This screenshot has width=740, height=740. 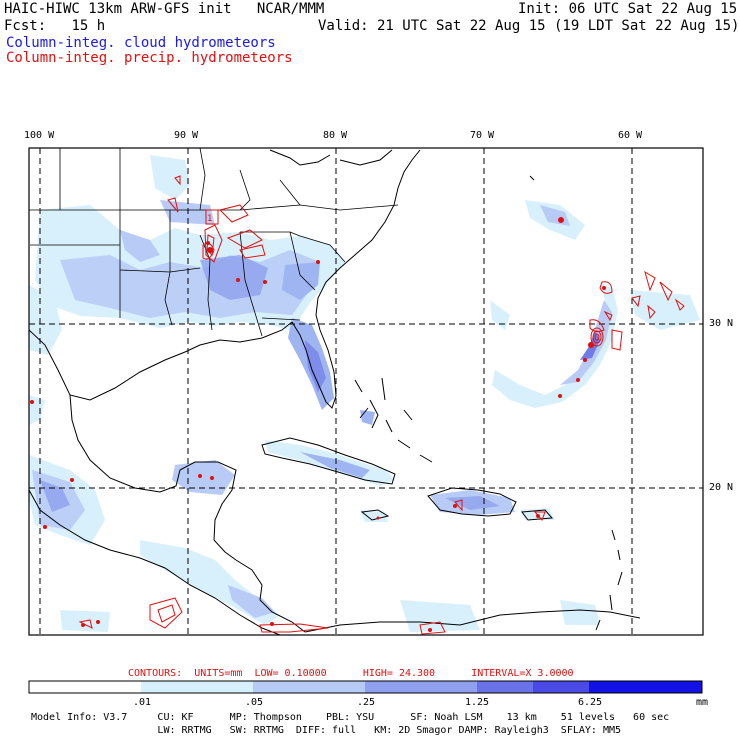 I want to click on colorbar-tick: 1.25, so click(x=477, y=702).